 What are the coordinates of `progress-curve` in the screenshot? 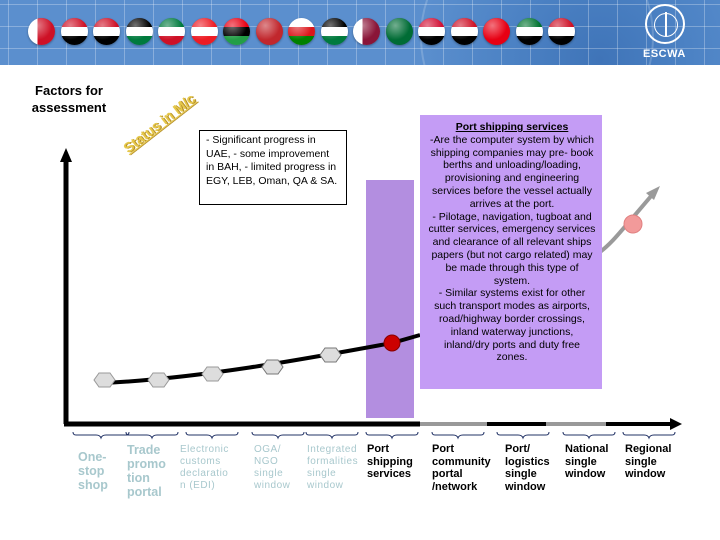 It's located at (262, 359).